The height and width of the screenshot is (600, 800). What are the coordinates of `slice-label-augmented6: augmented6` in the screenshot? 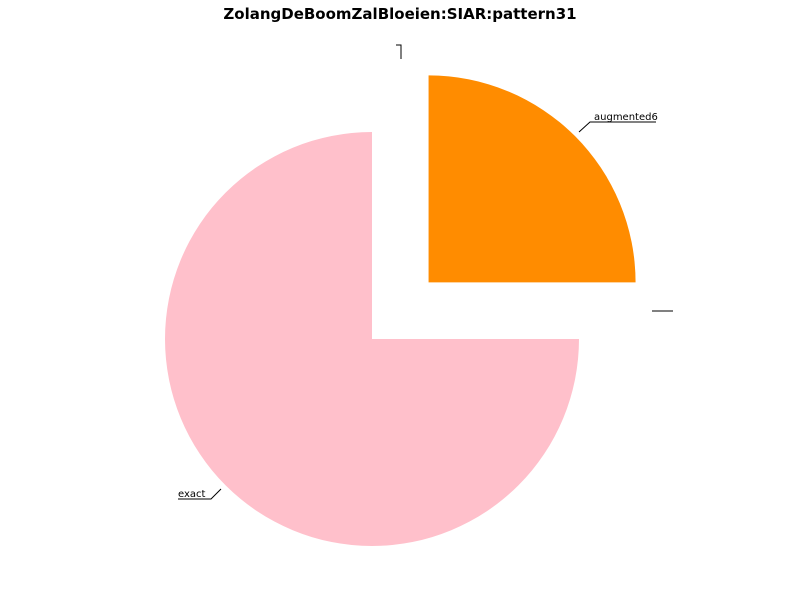 It's located at (626, 117).